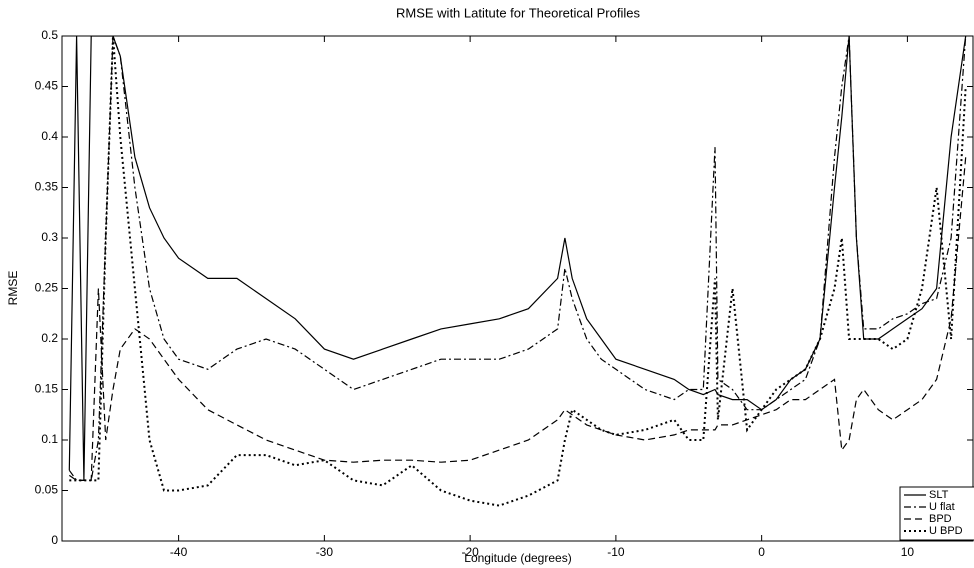 This screenshot has width=974, height=568. I want to click on x-tick-label: -10, so click(616, 552).